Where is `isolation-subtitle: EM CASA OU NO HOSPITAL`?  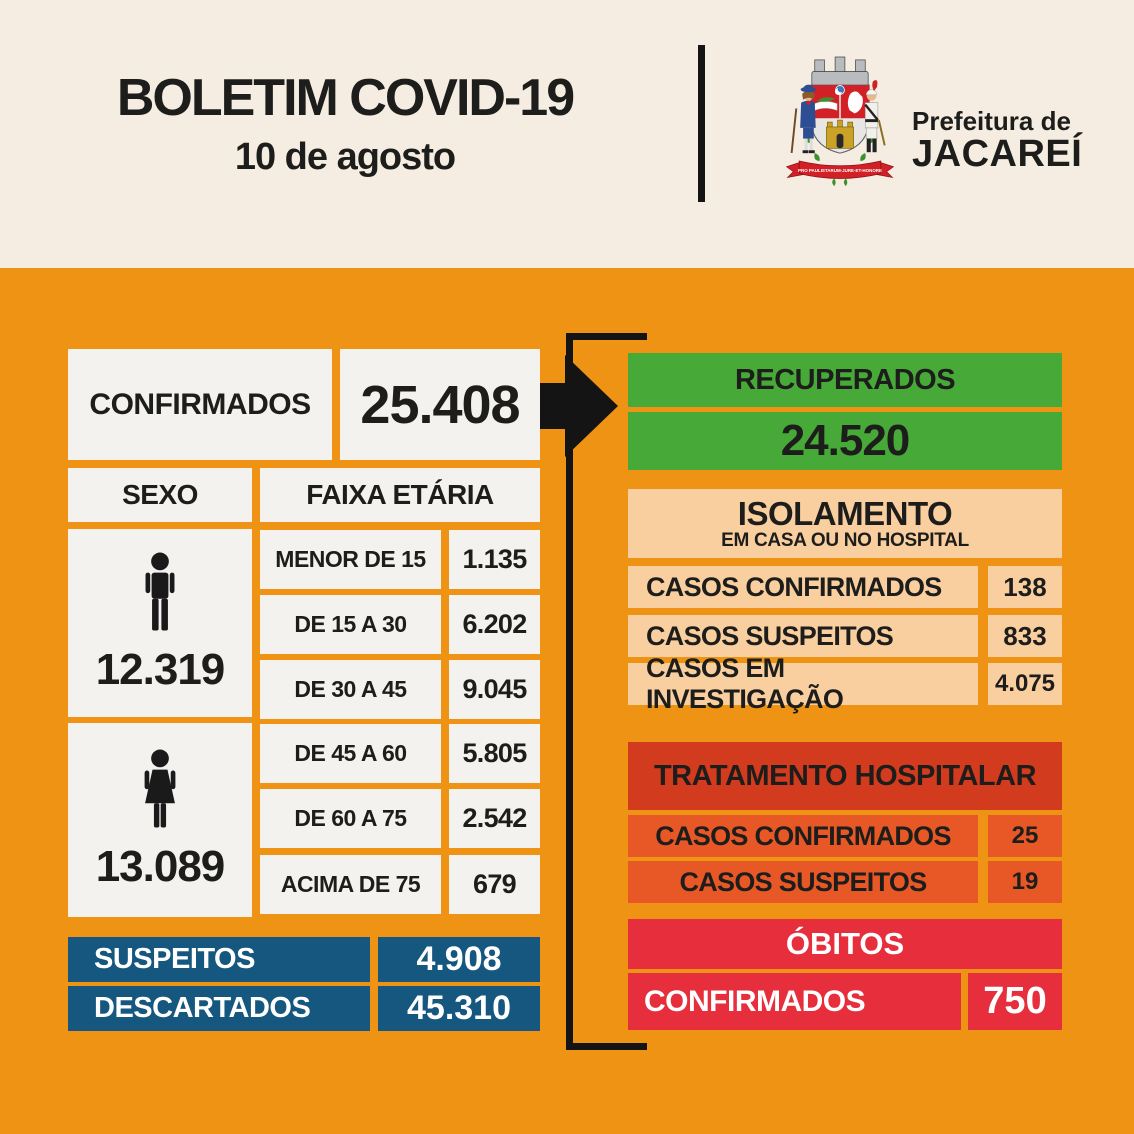
isolation-subtitle: EM CASA OU NO HOSPITAL is located at coordinates (845, 540).